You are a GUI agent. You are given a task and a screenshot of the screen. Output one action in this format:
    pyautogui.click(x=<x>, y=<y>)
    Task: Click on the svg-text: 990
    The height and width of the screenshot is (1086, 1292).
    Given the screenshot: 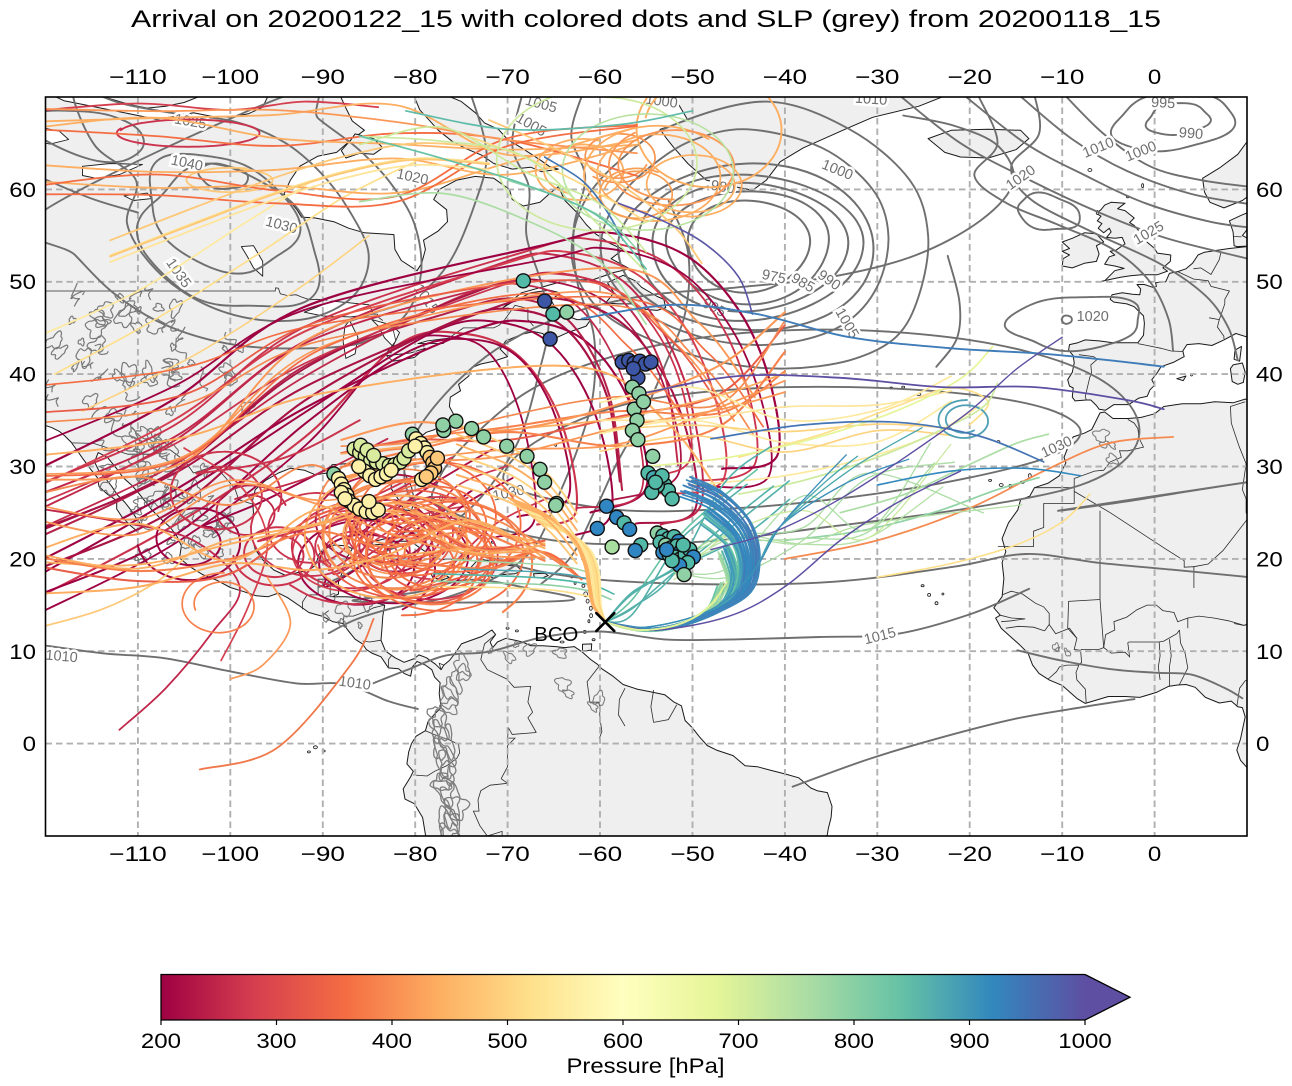 What is the action you would take?
    pyautogui.click(x=1191, y=134)
    